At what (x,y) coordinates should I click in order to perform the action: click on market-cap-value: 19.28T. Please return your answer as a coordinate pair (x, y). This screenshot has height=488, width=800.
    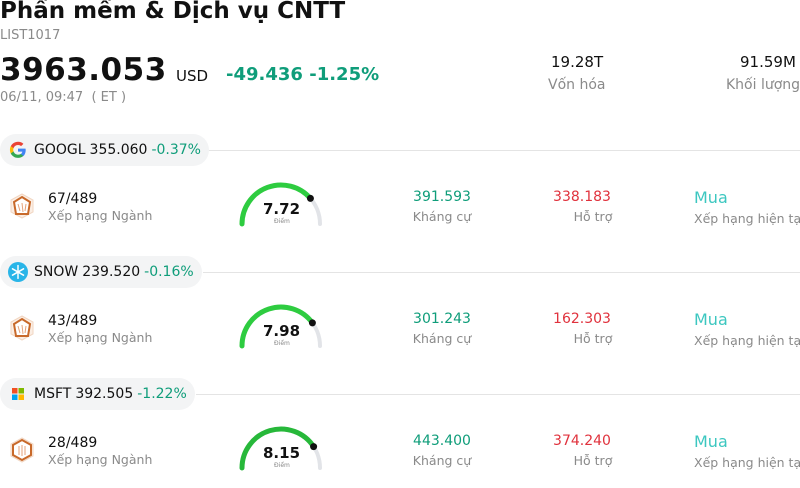
    Looking at the image, I should click on (577, 62).